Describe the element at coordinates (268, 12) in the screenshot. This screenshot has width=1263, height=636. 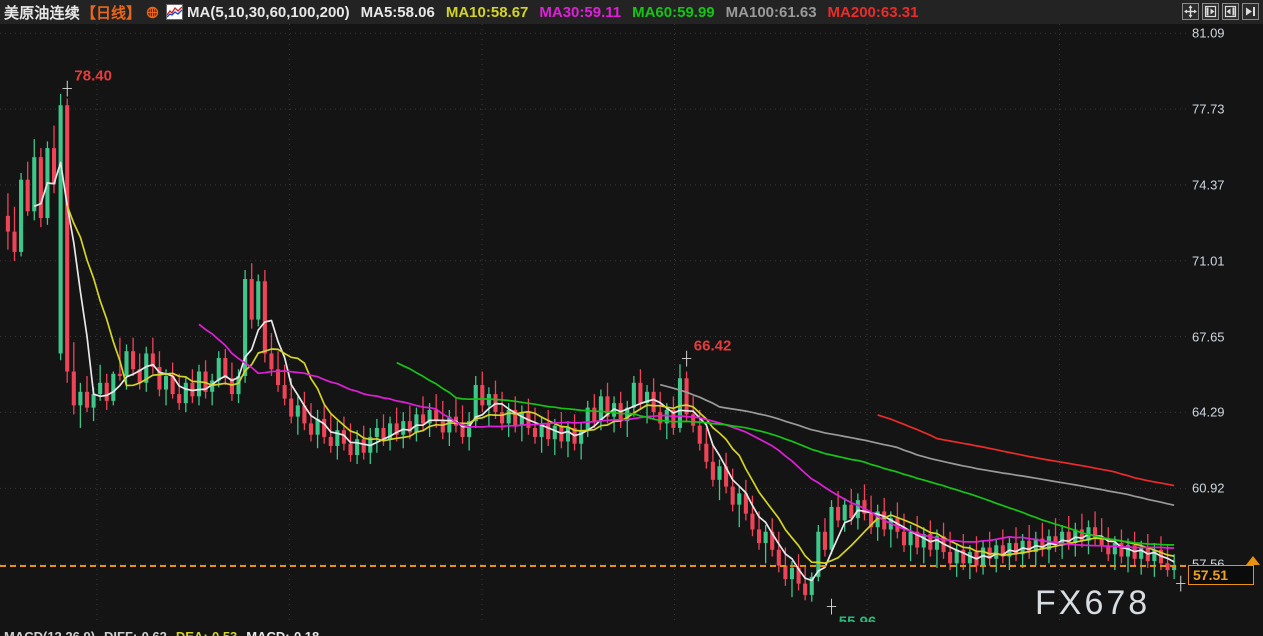
I see `indicator-label: MA(5,10,30,60,100,200)` at that location.